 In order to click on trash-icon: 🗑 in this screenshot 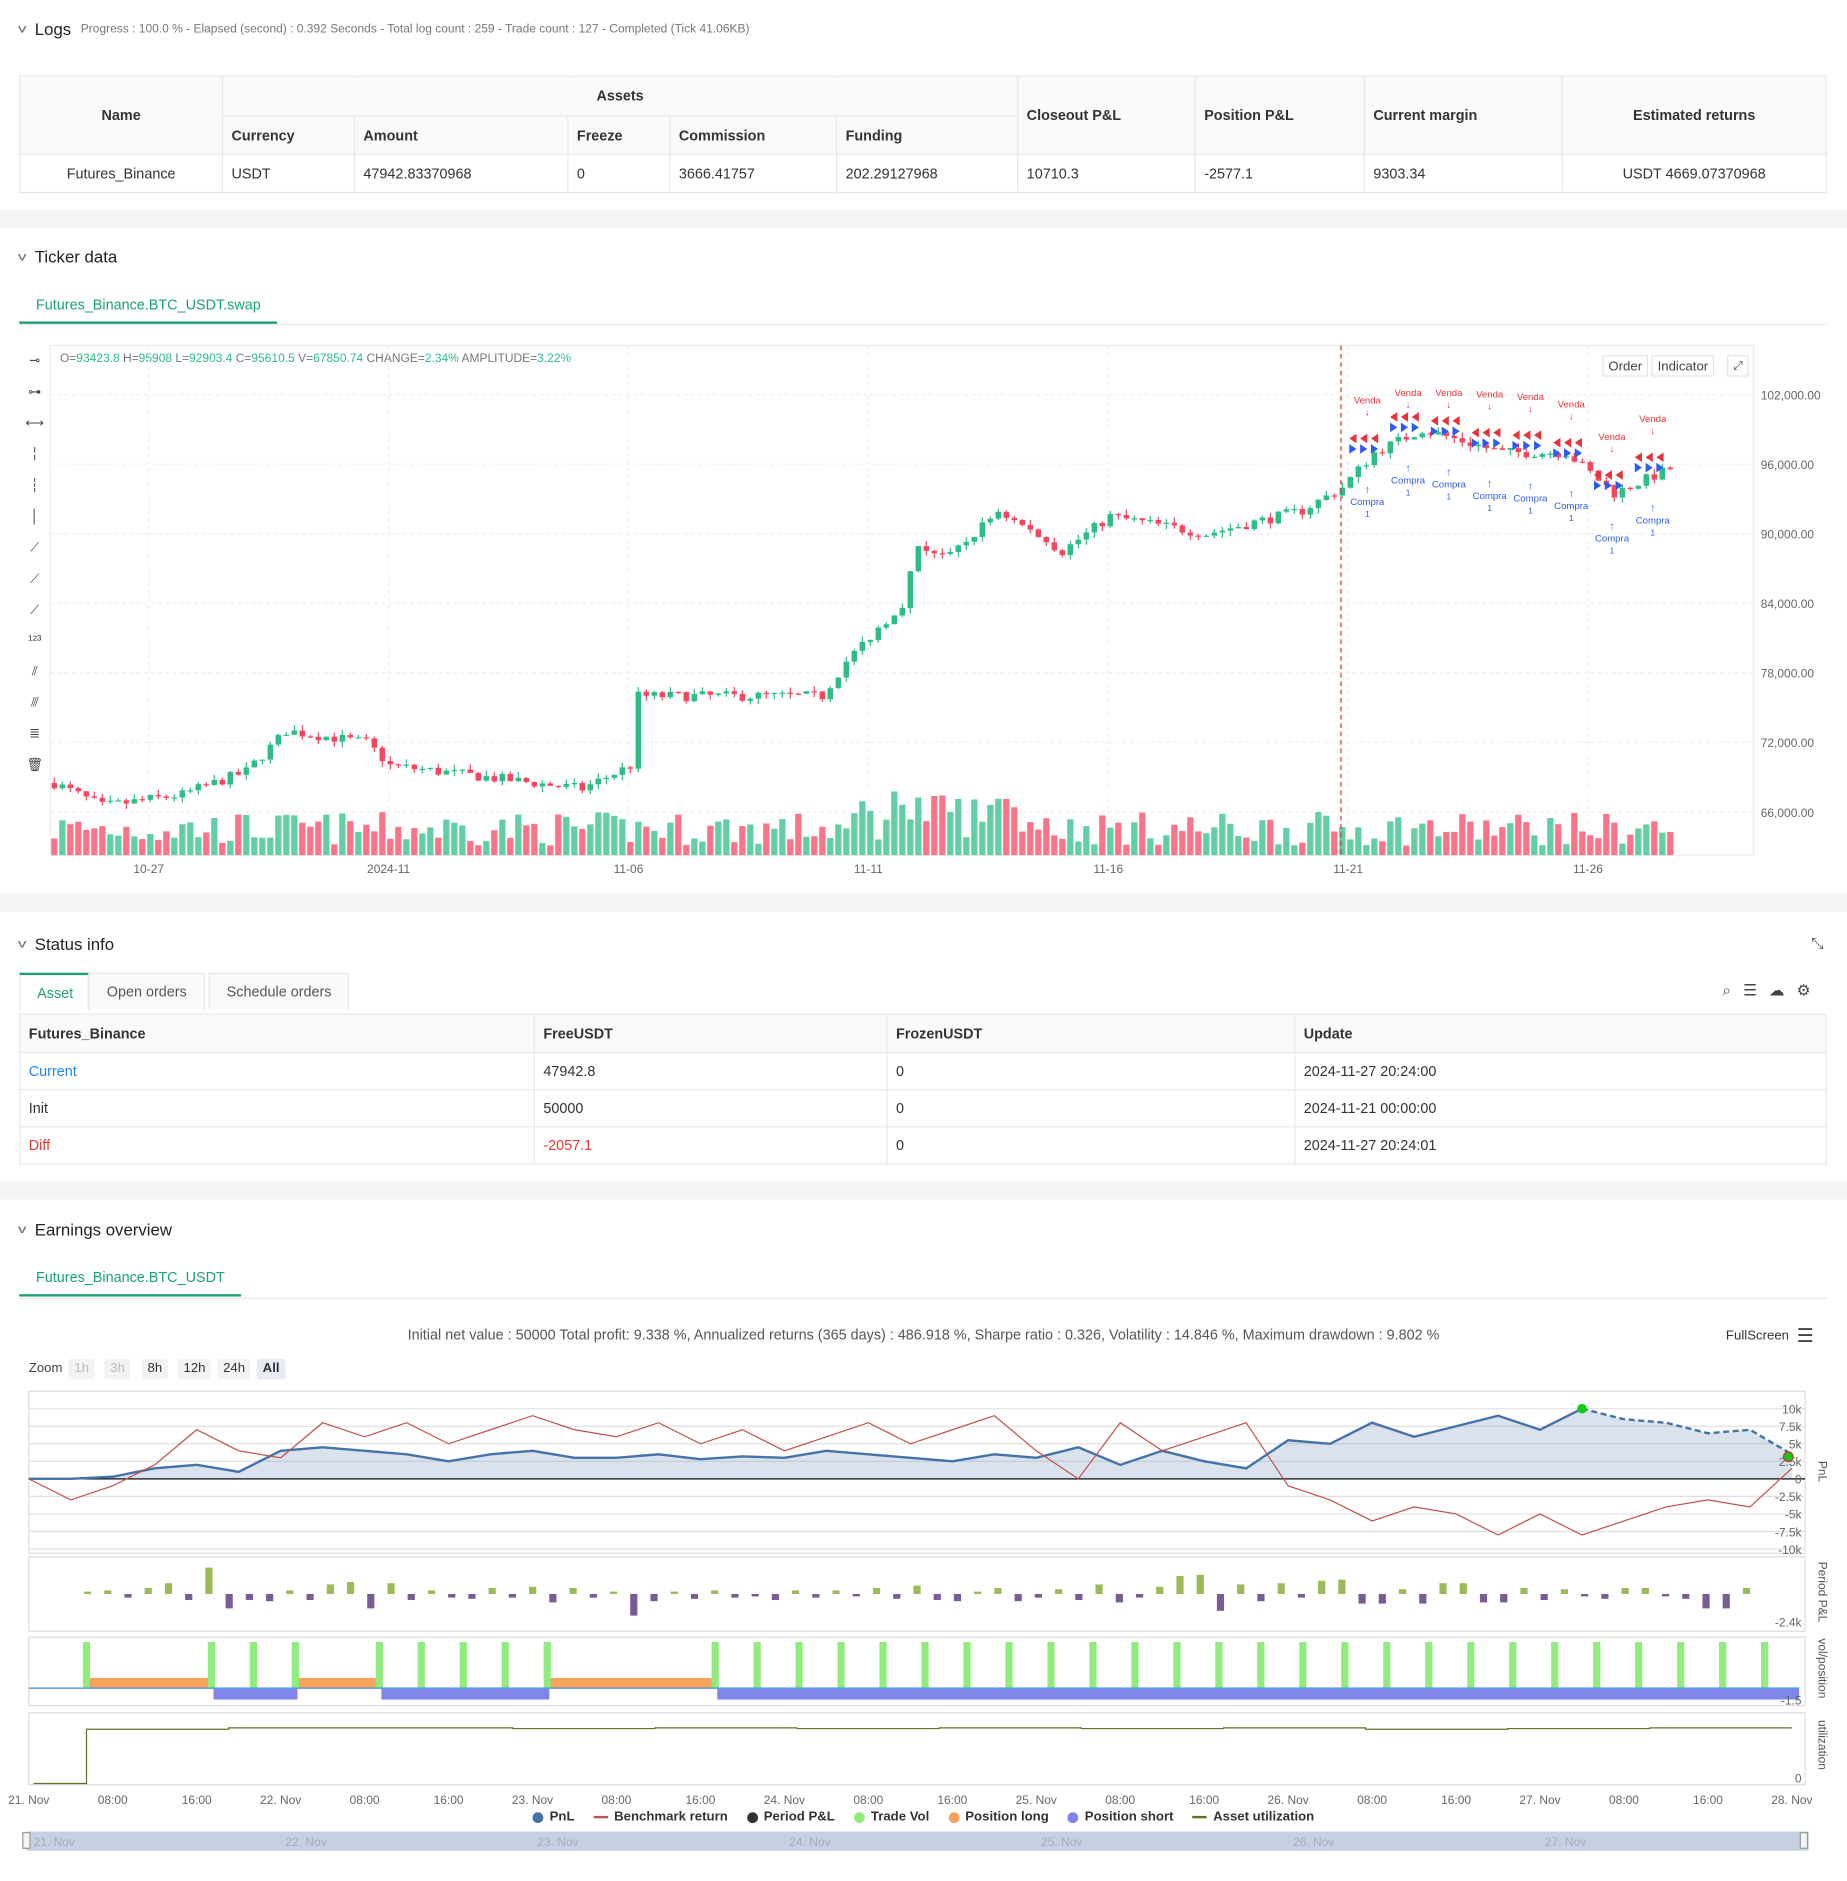, I will do `click(35, 765)`.